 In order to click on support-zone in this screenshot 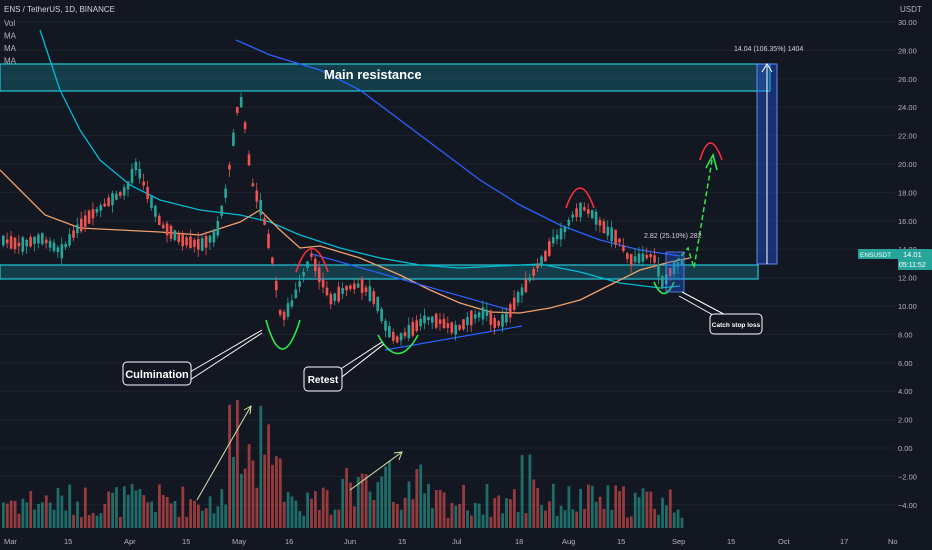, I will do `click(379, 272)`.